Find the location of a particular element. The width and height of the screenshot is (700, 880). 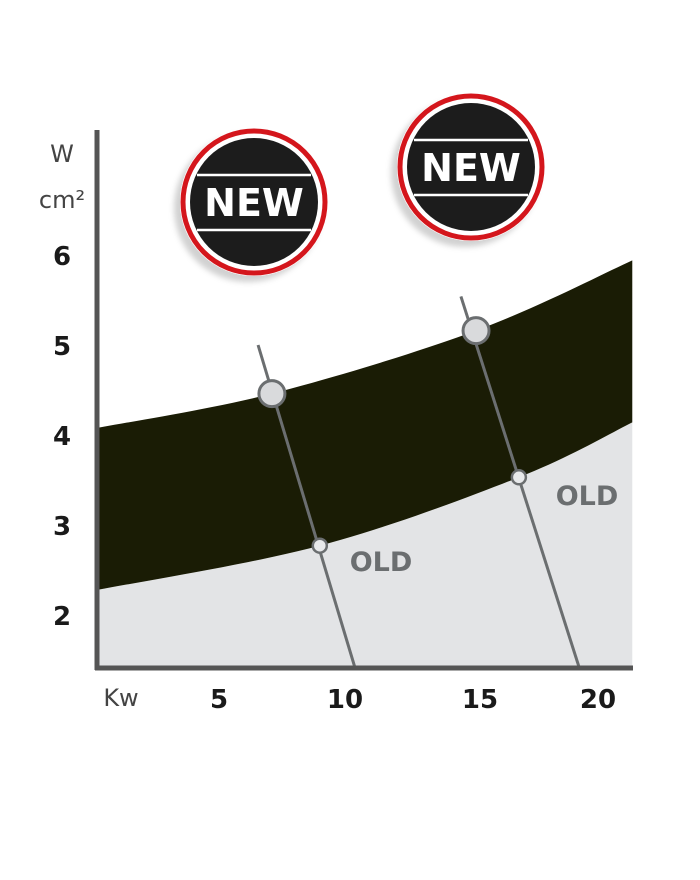

x-tick-label: 20 is located at coordinates (598, 700).